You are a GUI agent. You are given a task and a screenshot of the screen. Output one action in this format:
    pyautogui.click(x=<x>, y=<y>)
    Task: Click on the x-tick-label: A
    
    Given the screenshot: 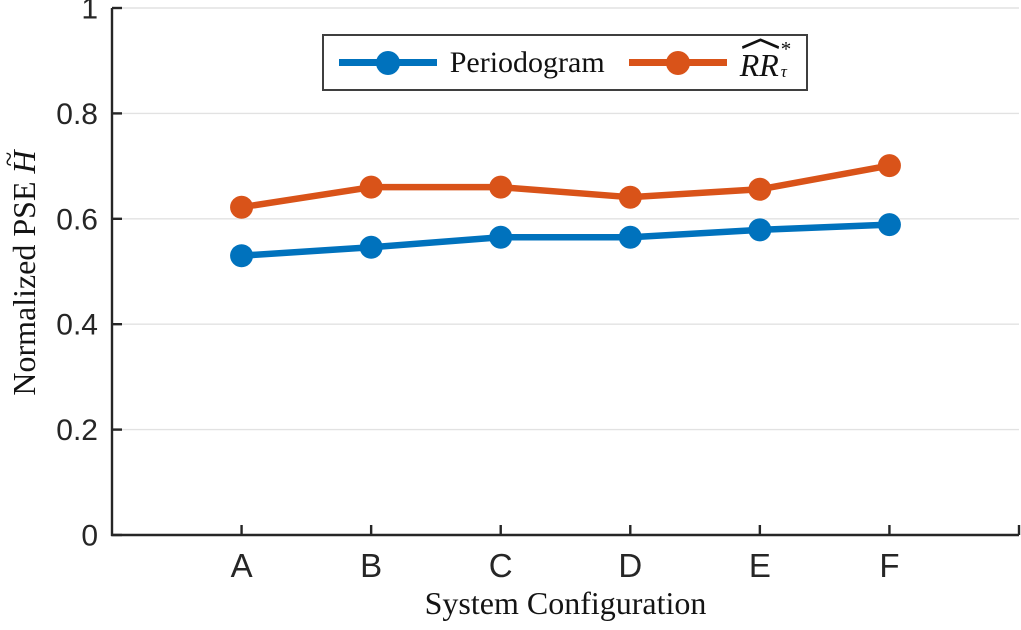 What is the action you would take?
    pyautogui.click(x=242, y=565)
    